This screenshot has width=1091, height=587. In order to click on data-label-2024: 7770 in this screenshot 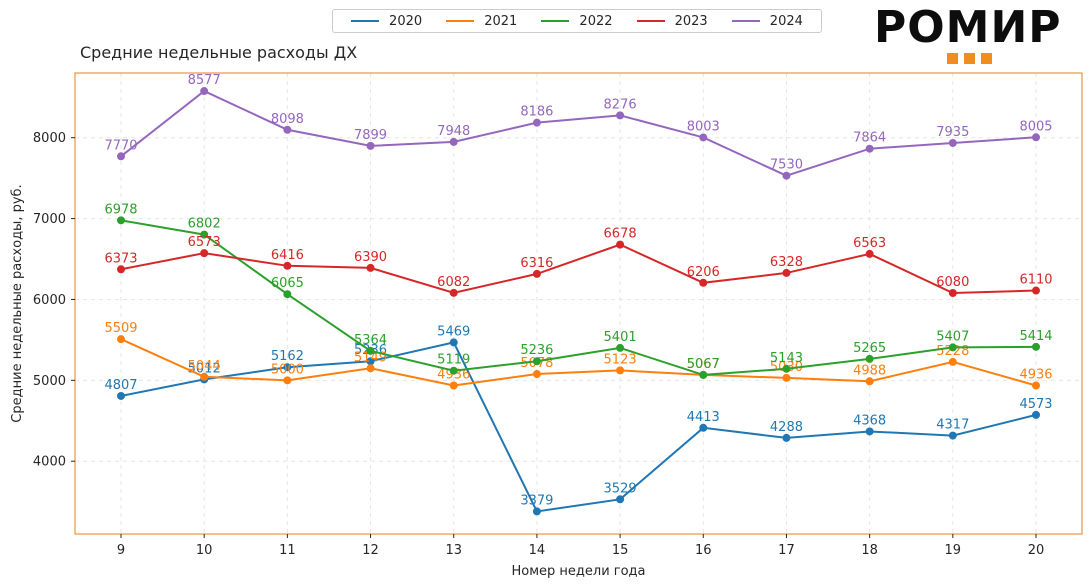, I will do `click(120, 145)`.